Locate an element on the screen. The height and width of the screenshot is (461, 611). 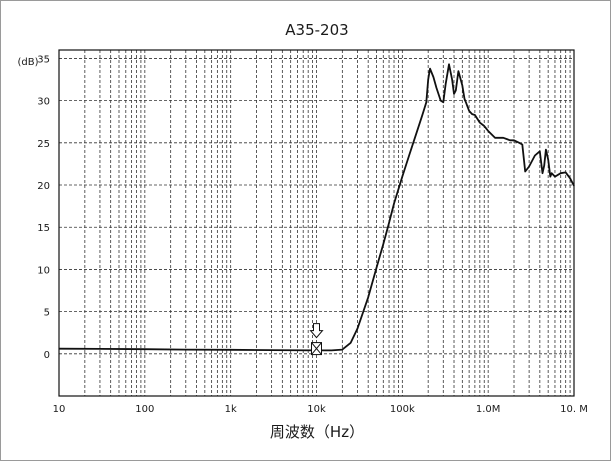
x-axis-label: 周波数（Hz） is located at coordinates (317, 432).